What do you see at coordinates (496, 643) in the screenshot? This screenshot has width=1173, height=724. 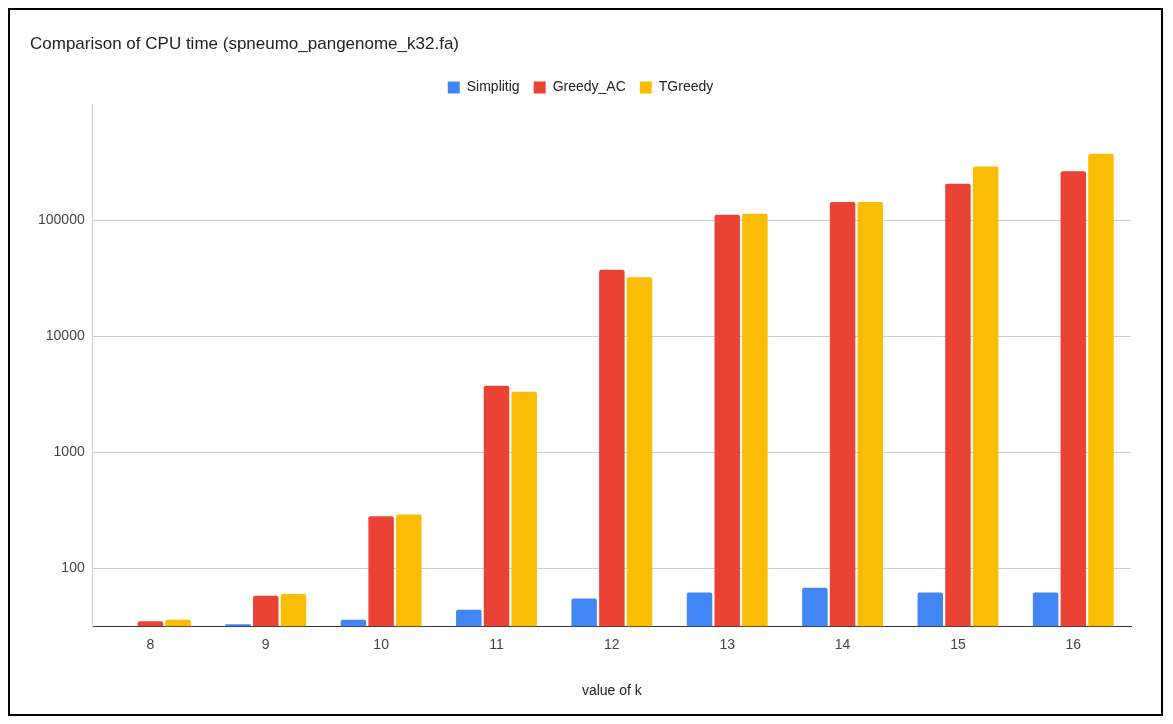 I see `x-tick-label: 11` at bounding box center [496, 643].